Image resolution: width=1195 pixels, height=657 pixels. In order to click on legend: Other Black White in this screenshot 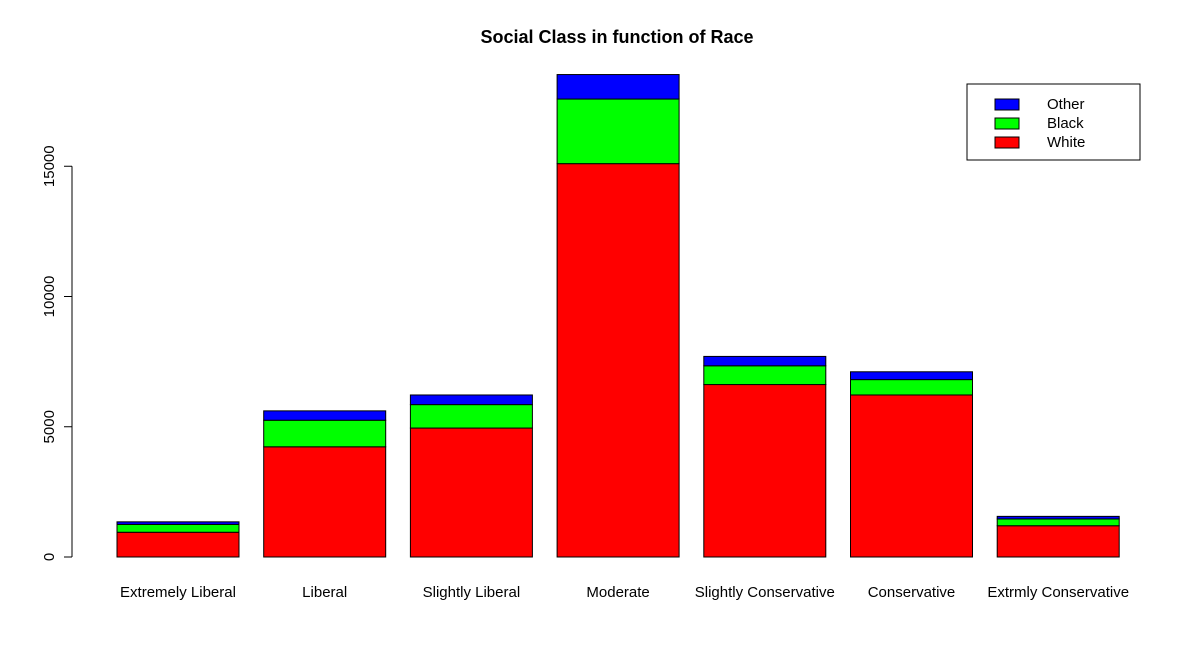, I will do `click(1053, 122)`.